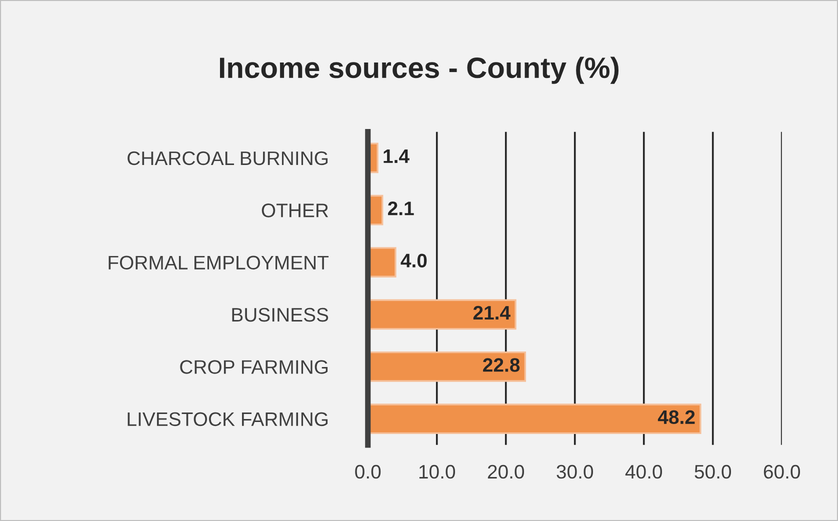  What do you see at coordinates (782, 471) in the screenshot?
I see `x-tick-label: 60.0` at bounding box center [782, 471].